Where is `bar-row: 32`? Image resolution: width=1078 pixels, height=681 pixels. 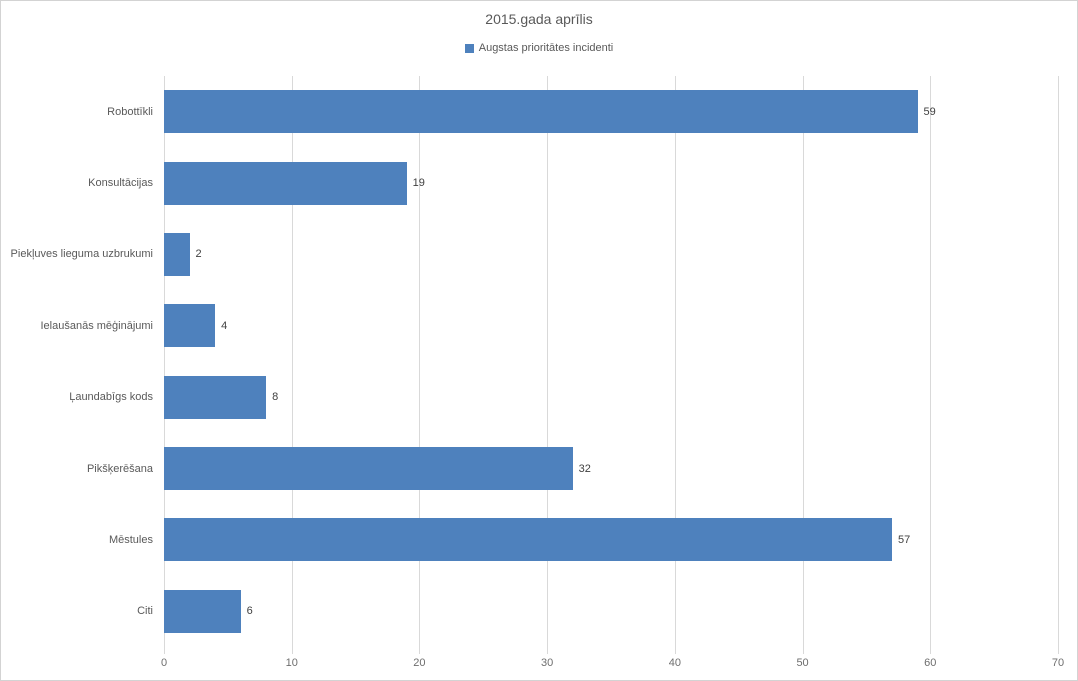
bar-row: 32 is located at coordinates (611, 468).